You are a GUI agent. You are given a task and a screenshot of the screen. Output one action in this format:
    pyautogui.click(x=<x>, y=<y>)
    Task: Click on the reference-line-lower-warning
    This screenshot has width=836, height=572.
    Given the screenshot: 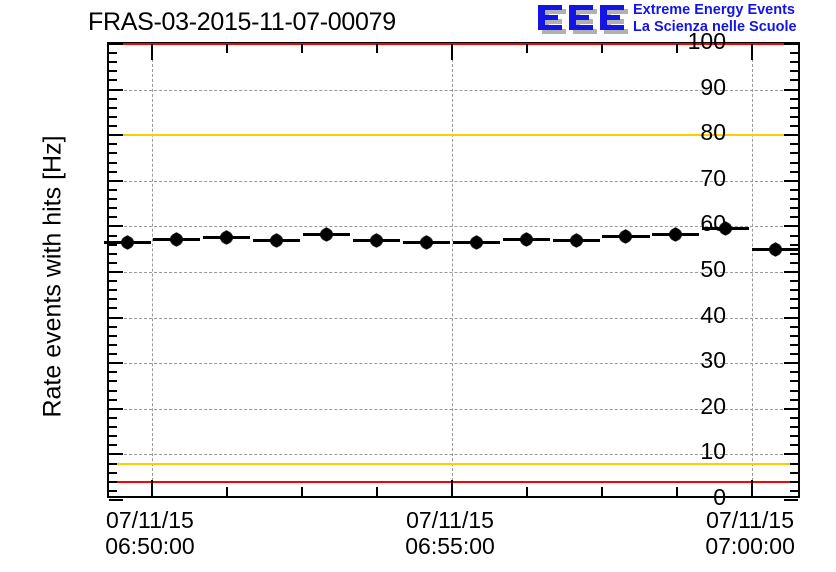 What is the action you would take?
    pyautogui.click(x=453, y=463)
    